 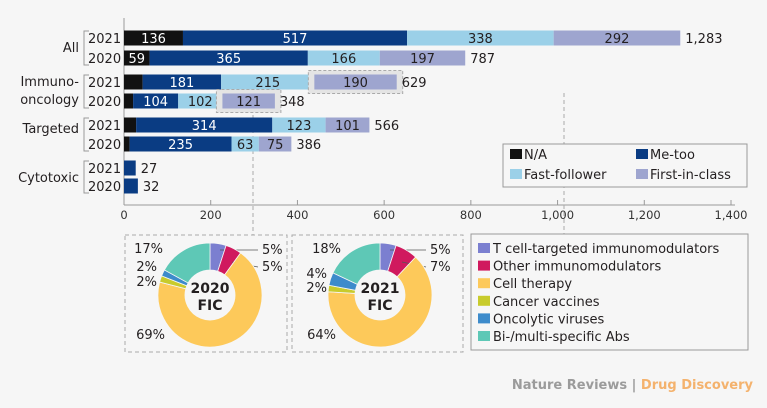 I want to click on bar-segment-label: 63, so click(x=245, y=145).